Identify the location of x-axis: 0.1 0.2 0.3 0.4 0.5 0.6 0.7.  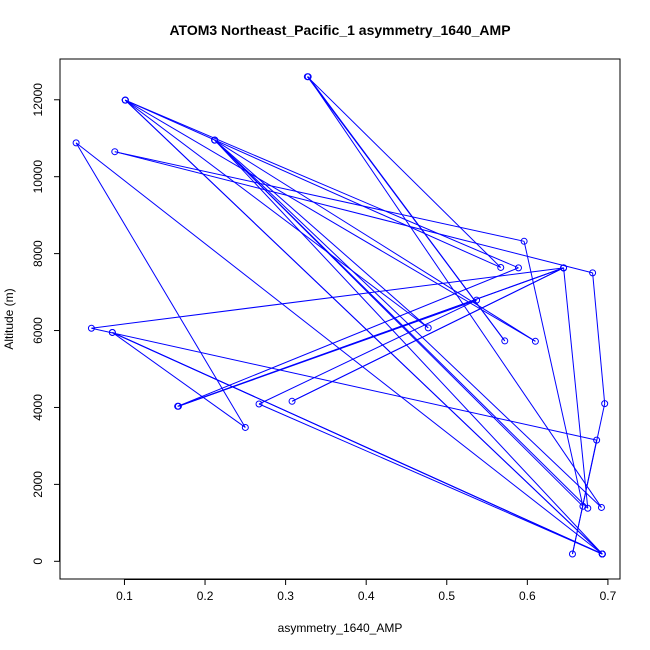
(366, 591).